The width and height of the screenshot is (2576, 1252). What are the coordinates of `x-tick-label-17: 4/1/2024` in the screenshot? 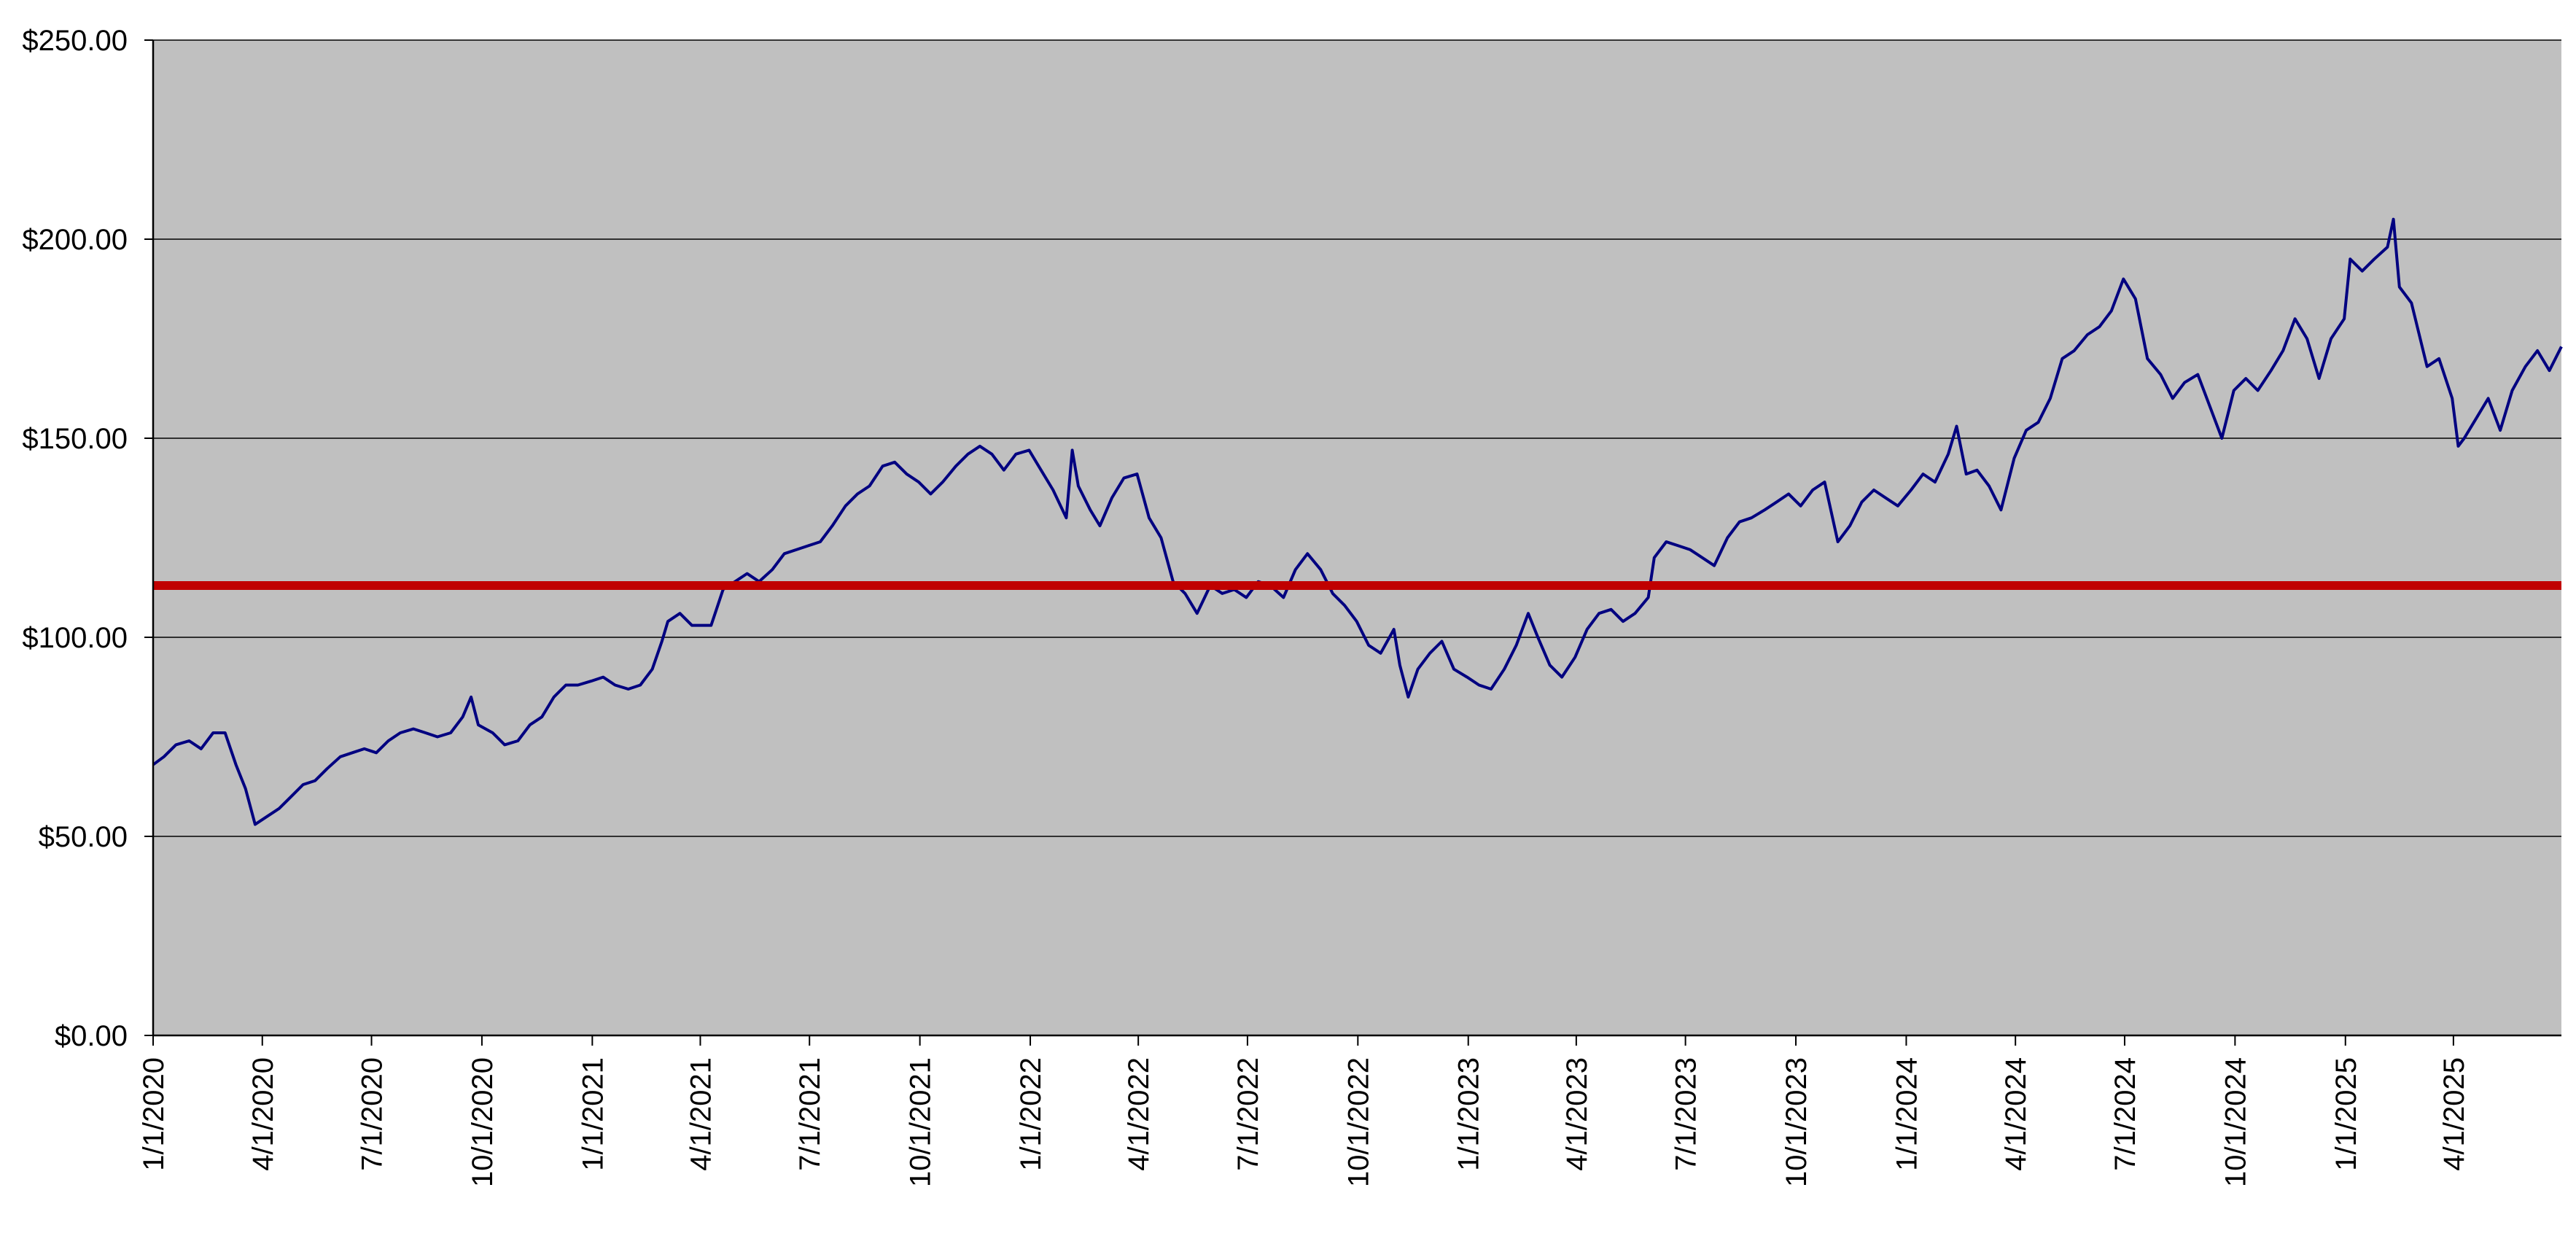 It's located at (2016, 1114).